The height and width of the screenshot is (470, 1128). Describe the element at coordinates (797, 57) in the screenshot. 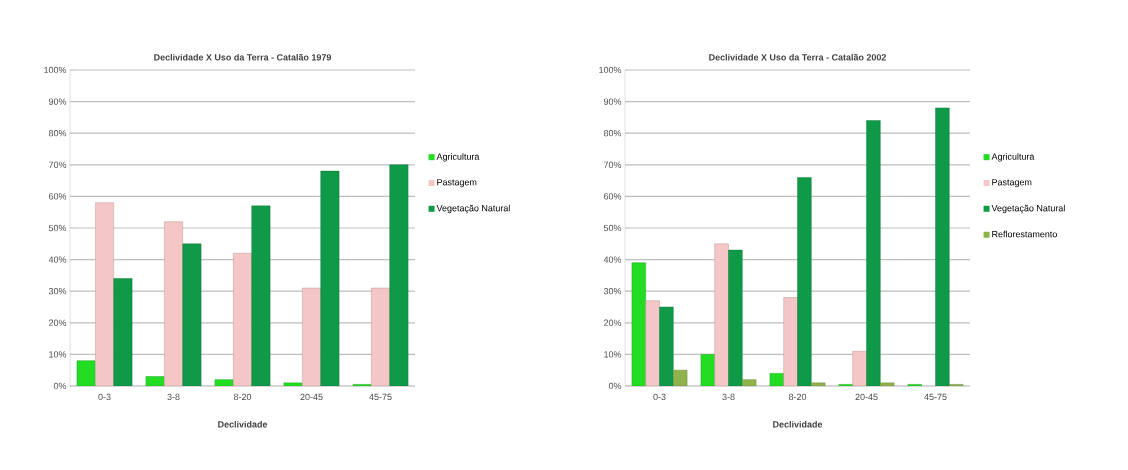

I see `chart-title: Declividade X Uso da Terra - Catalão 2002` at that location.